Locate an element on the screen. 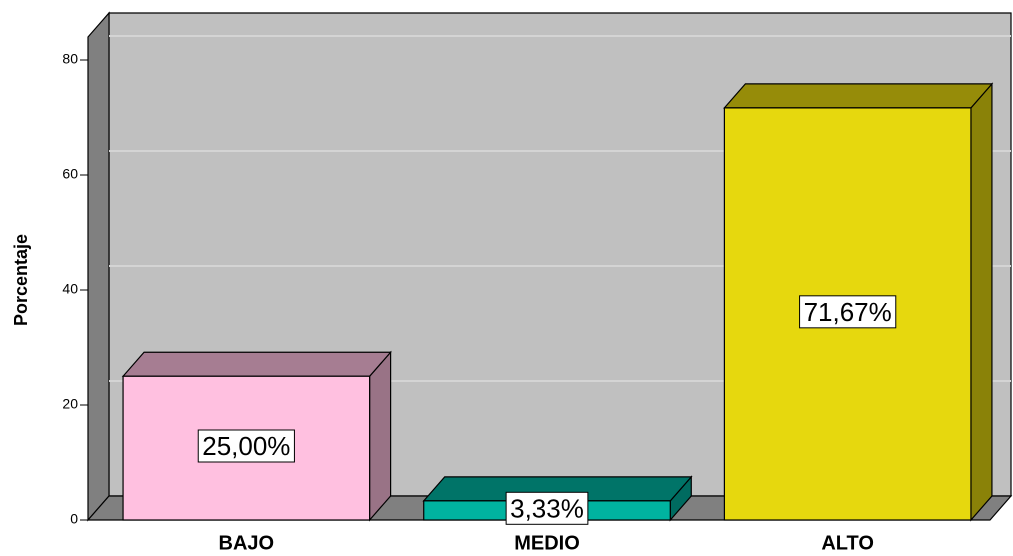 This screenshot has height=556, width=1013. y-tick-label: 80 is located at coordinates (70, 59).